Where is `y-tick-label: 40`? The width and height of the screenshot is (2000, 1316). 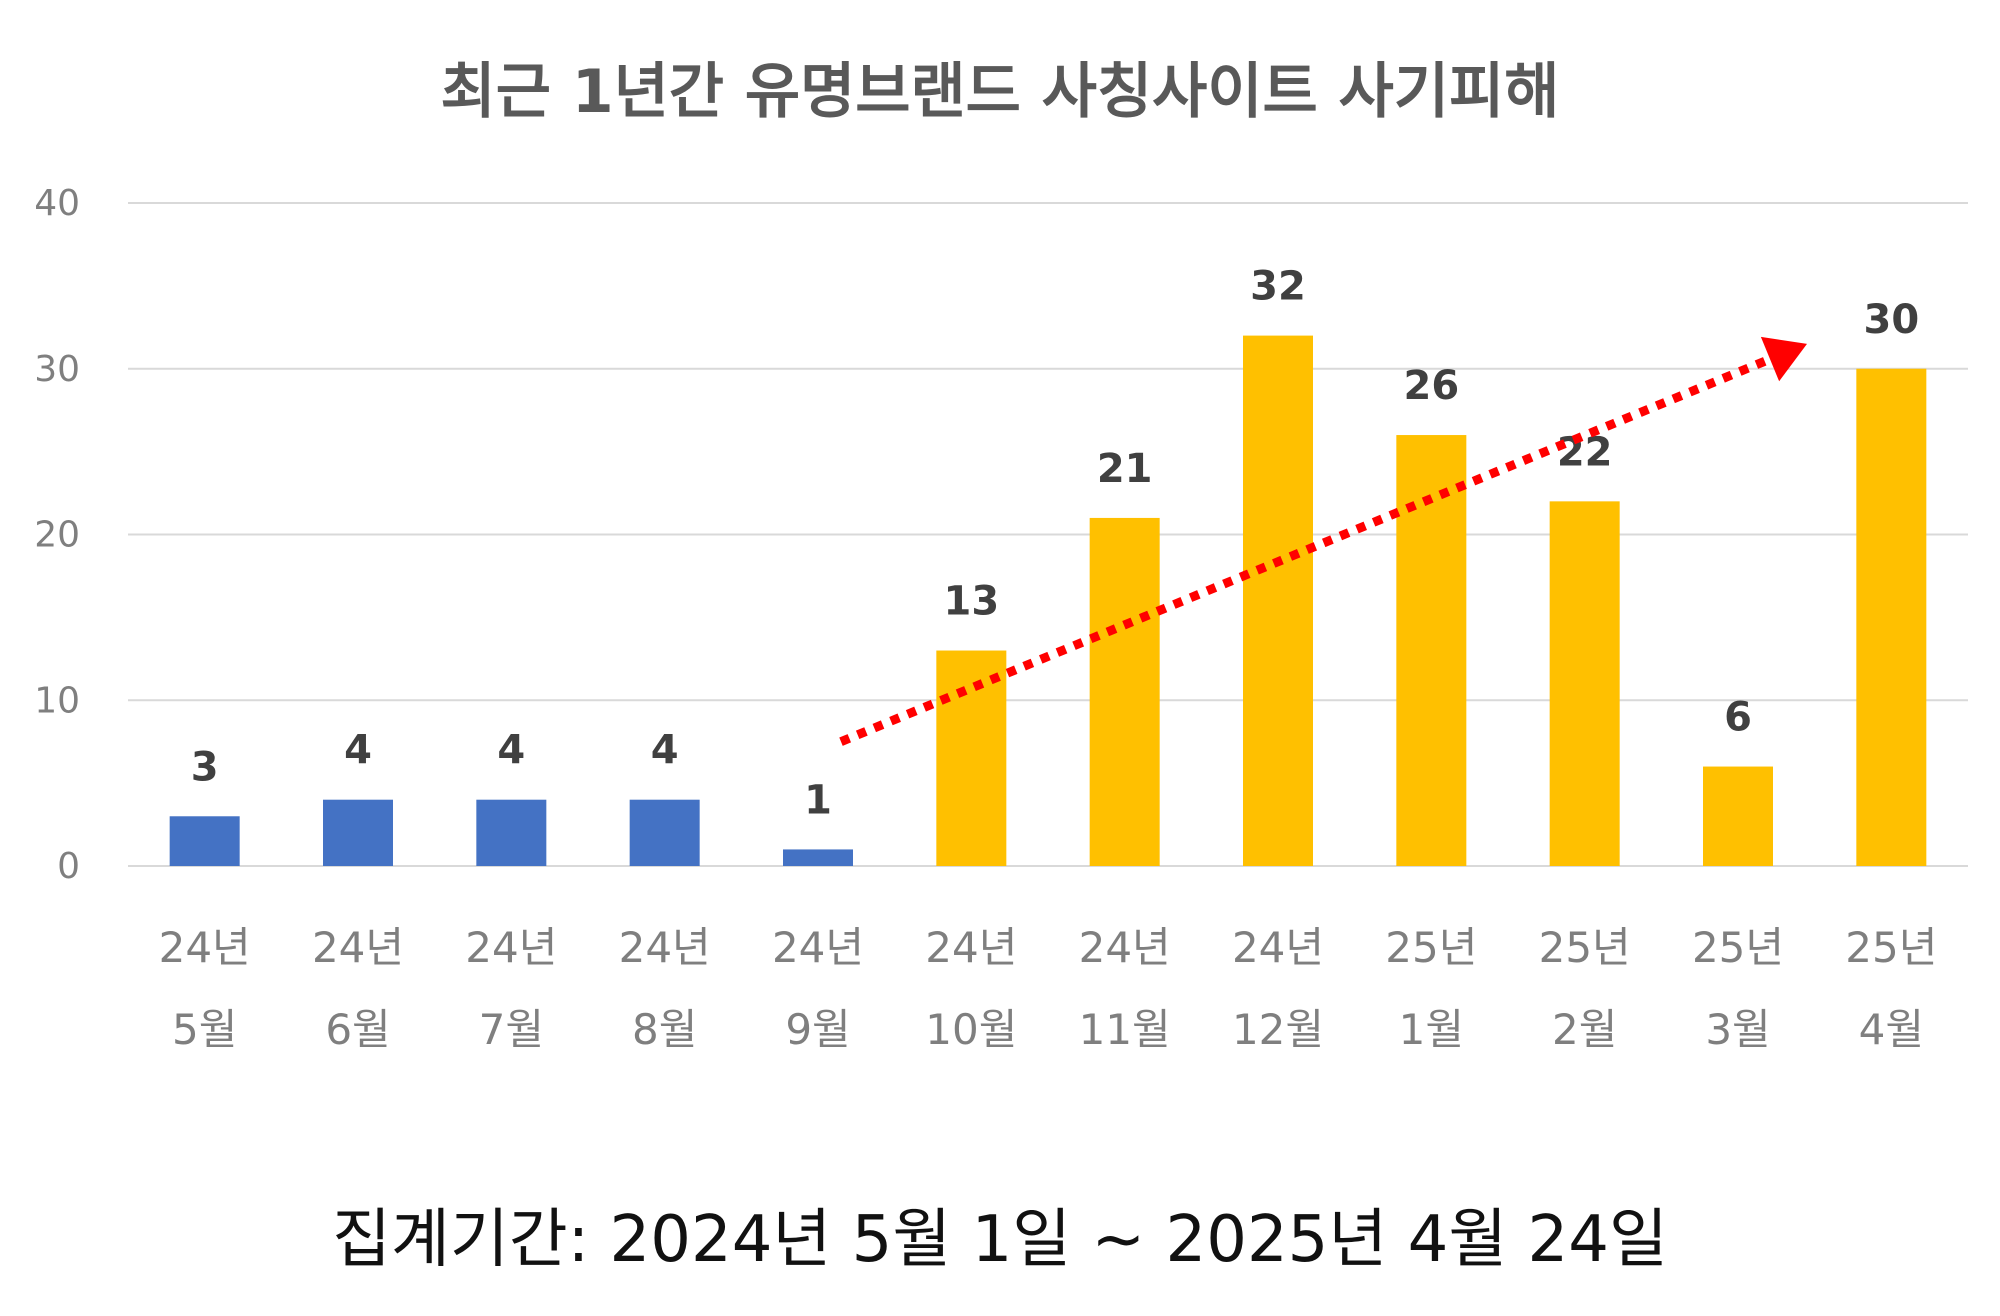 y-tick-label: 40 is located at coordinates (57, 203).